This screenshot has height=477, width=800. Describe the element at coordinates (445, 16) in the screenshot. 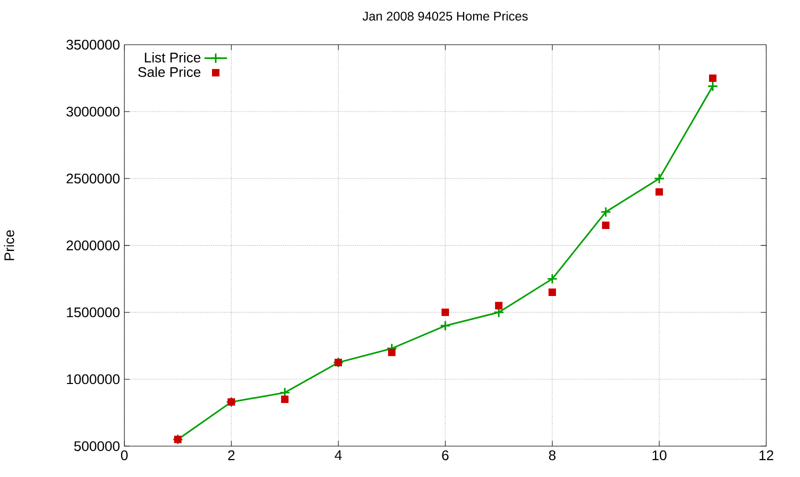

I see `chart-title: Jan 2008 94025 Home Prices` at that location.